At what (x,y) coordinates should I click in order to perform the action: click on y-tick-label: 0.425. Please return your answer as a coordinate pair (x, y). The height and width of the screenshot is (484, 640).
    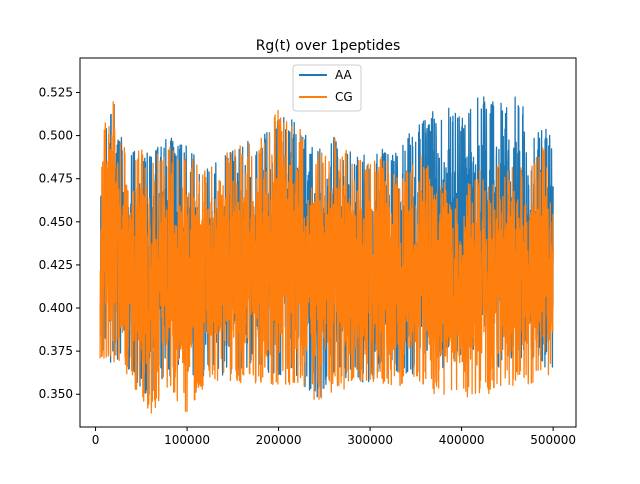
    Looking at the image, I should click on (56, 265).